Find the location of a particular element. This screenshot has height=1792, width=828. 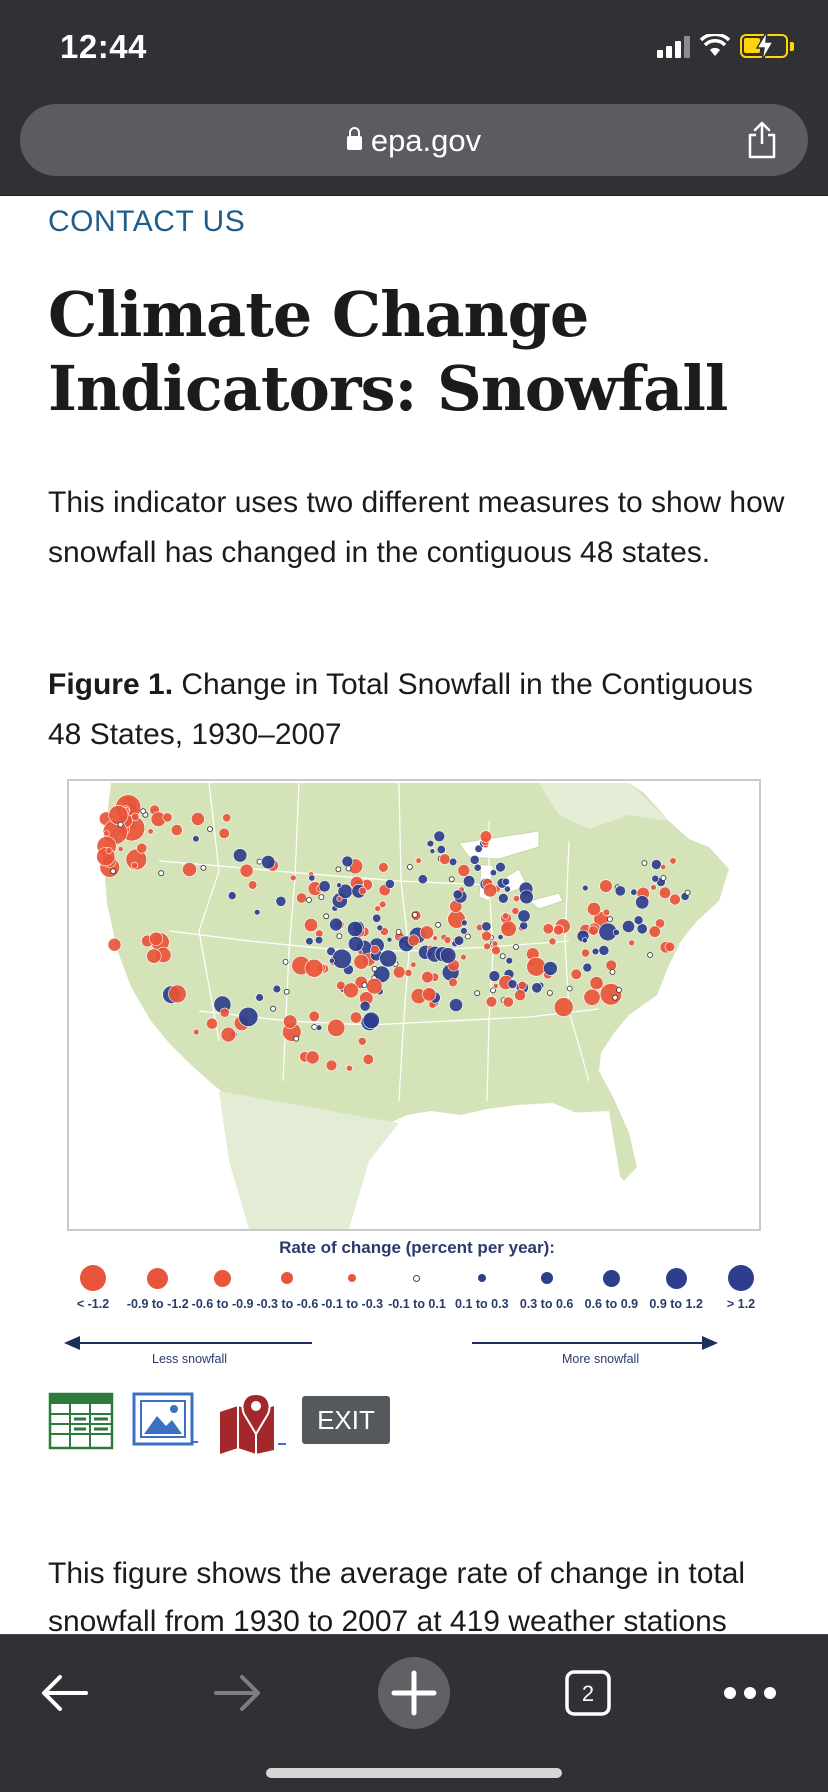

image-icon is located at coordinates (166, 1422).